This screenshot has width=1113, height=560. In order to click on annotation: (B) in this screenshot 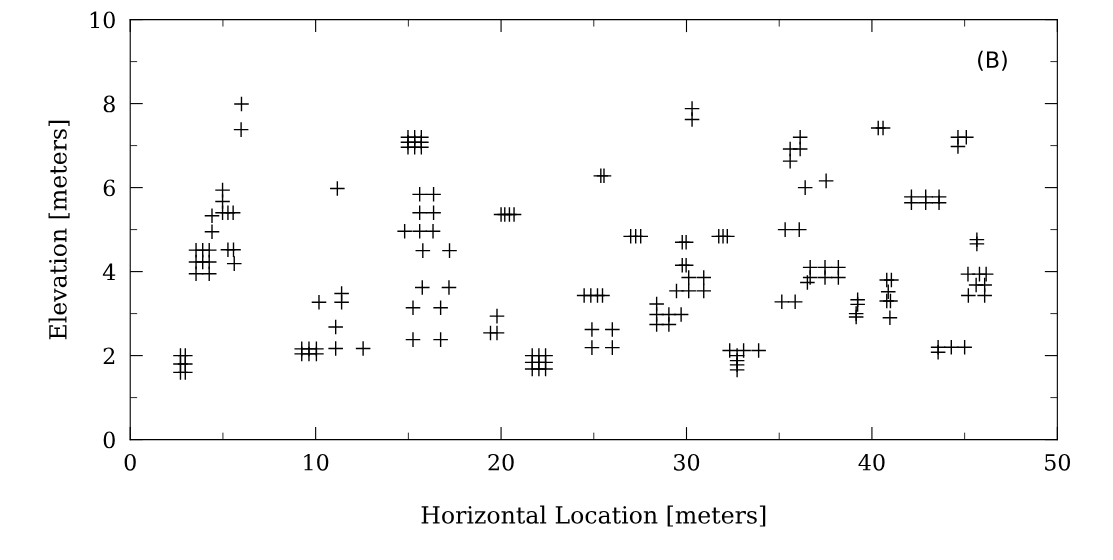, I will do `click(992, 60)`.